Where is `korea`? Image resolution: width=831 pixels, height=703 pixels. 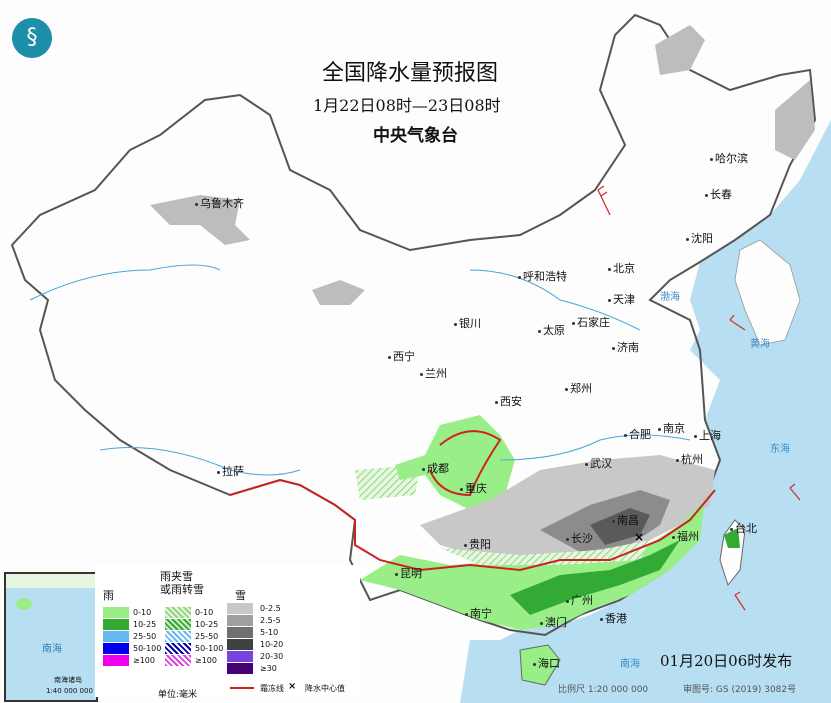 korea is located at coordinates (767, 292).